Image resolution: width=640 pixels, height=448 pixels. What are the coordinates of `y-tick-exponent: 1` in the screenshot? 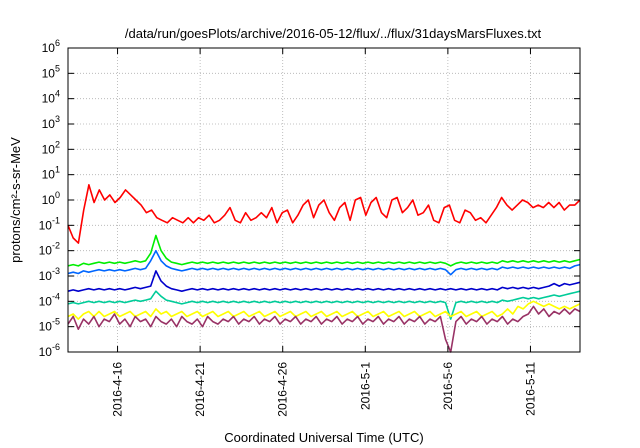 It's located at (57, 170).